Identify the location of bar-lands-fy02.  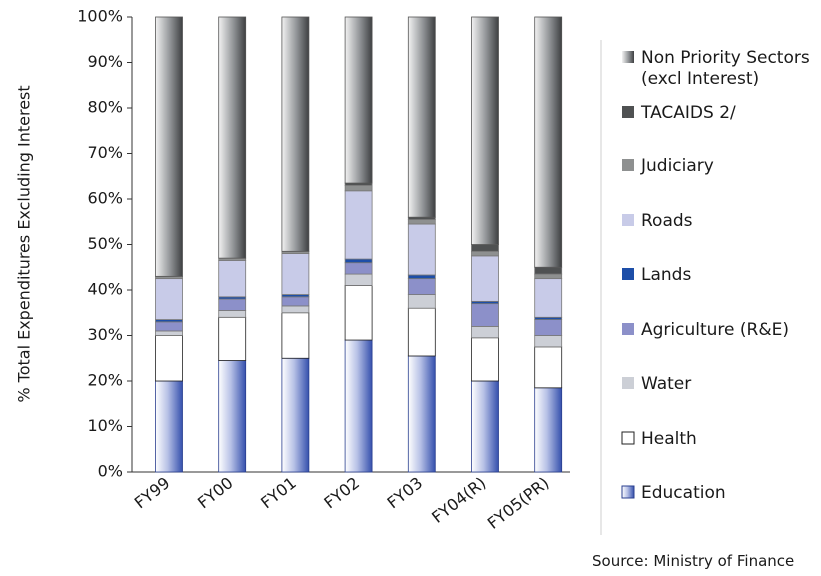
(358, 261).